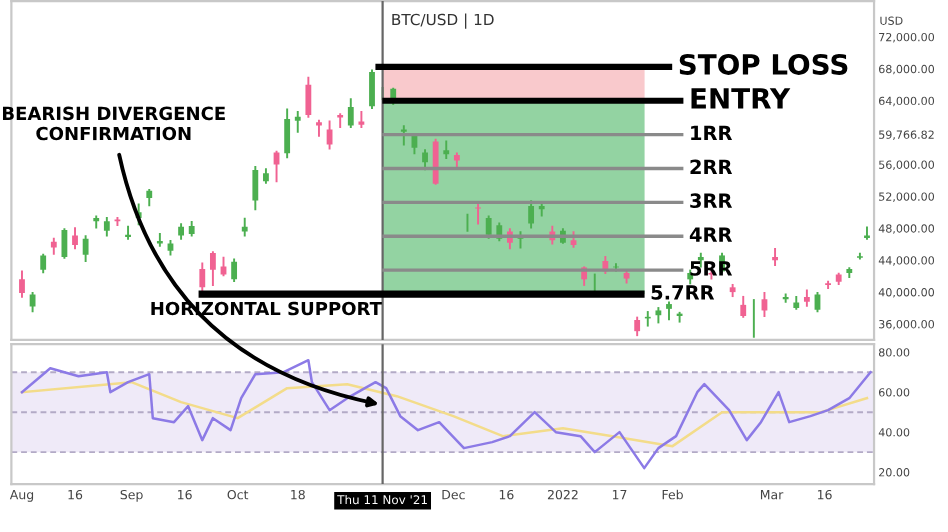  What do you see at coordinates (711, 234) in the screenshot?
I see `ref-line-label: 4RR` at bounding box center [711, 234].